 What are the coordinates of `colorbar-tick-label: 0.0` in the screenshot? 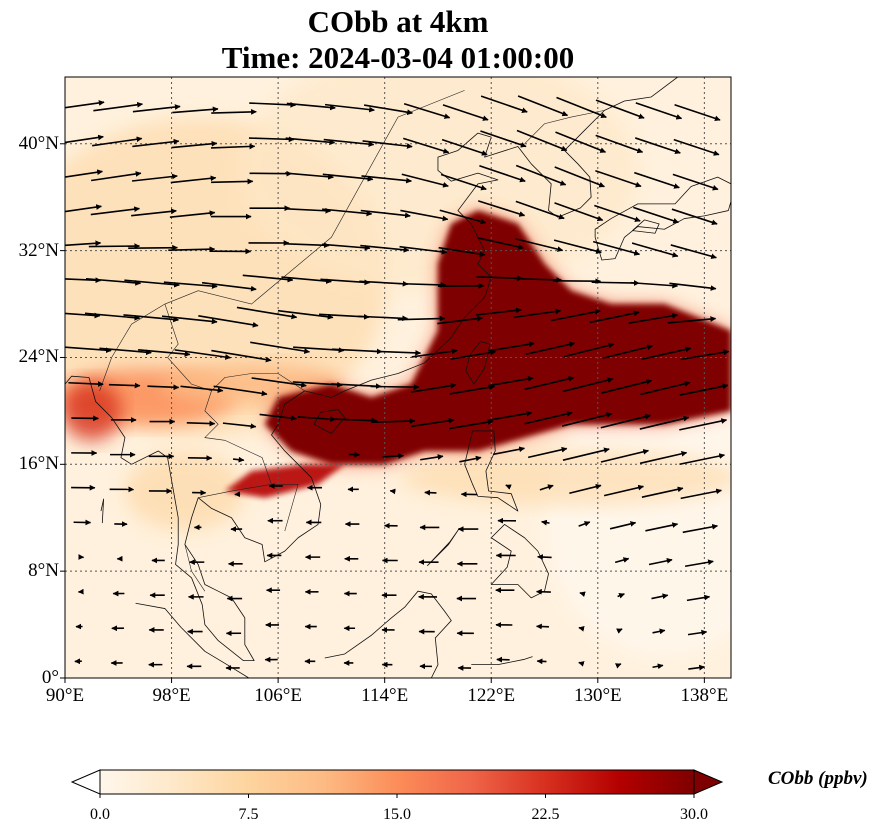 It's located at (100, 814).